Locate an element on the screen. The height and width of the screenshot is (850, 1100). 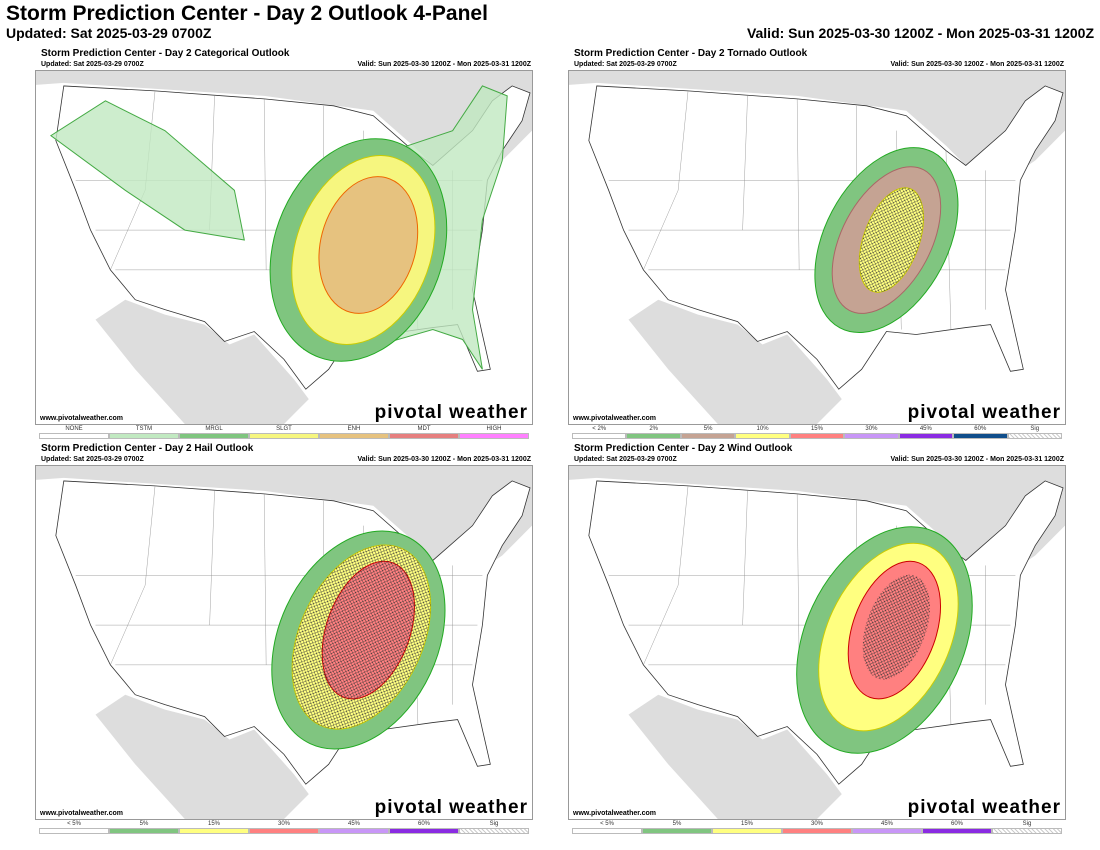
legend-item: HIGH is located at coordinates (494, 432).